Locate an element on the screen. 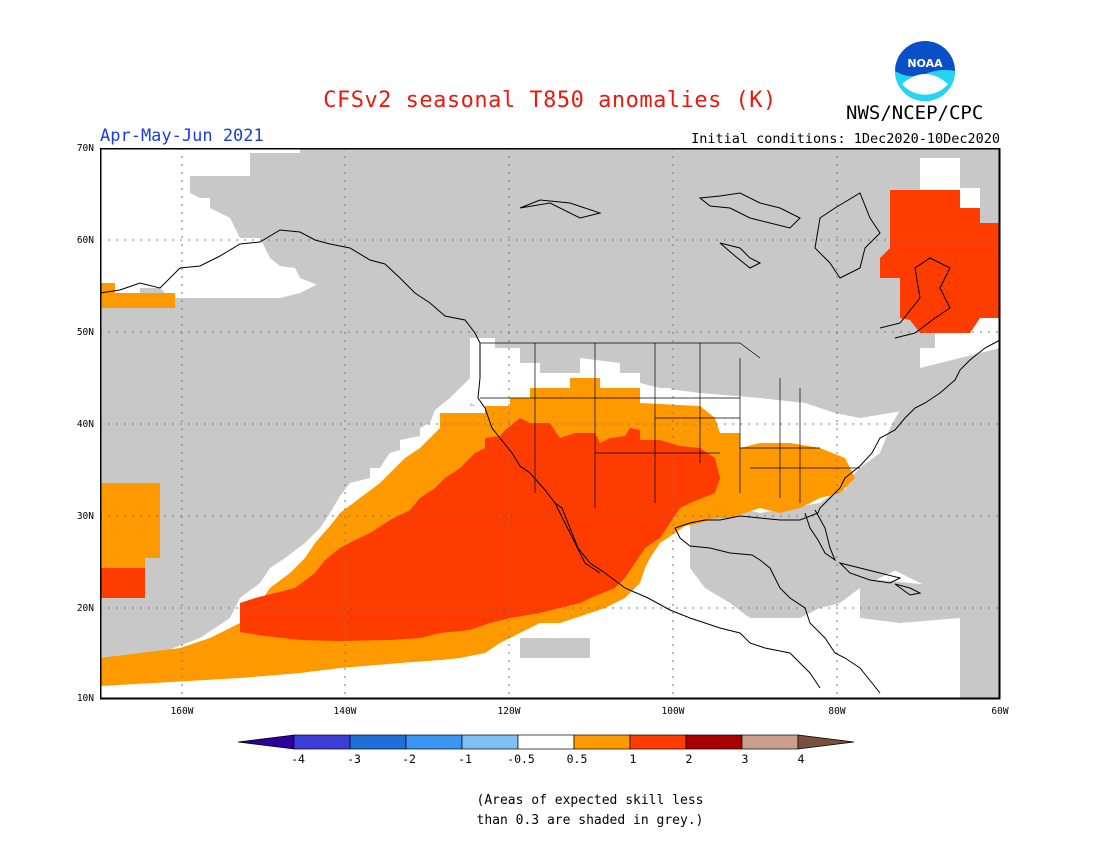 The width and height of the screenshot is (1100, 850). map-title: CFSv2 seasonal T850 anomalies (K) is located at coordinates (550, 100).